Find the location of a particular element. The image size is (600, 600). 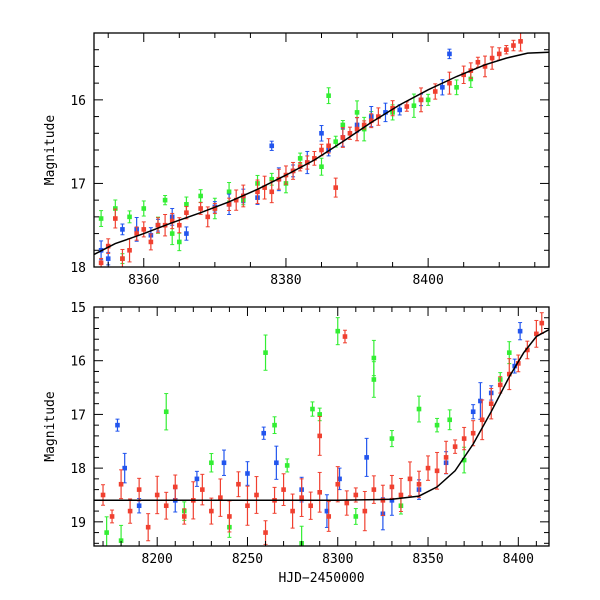

top-y-tick-label: 17 is located at coordinates (78, 184).